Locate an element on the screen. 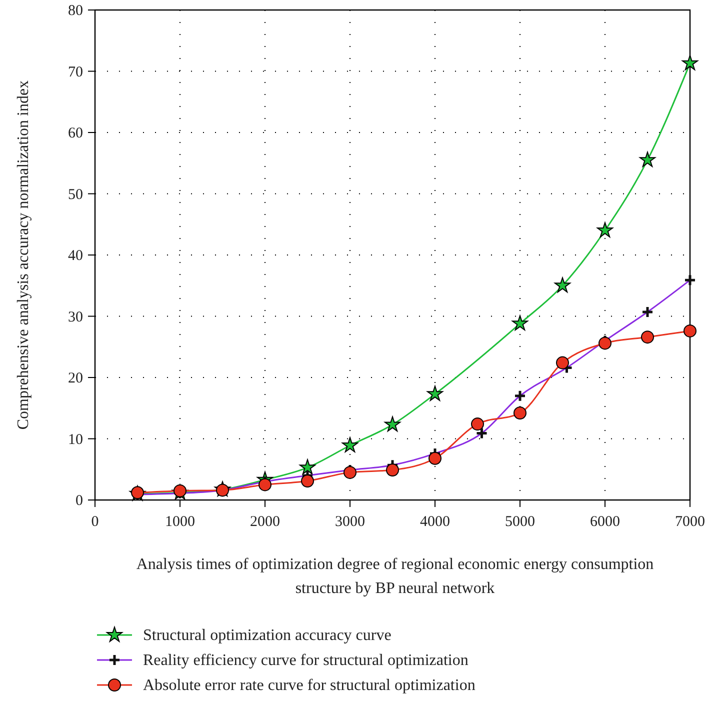  y-tick-label: 50 is located at coordinates (75, 194).